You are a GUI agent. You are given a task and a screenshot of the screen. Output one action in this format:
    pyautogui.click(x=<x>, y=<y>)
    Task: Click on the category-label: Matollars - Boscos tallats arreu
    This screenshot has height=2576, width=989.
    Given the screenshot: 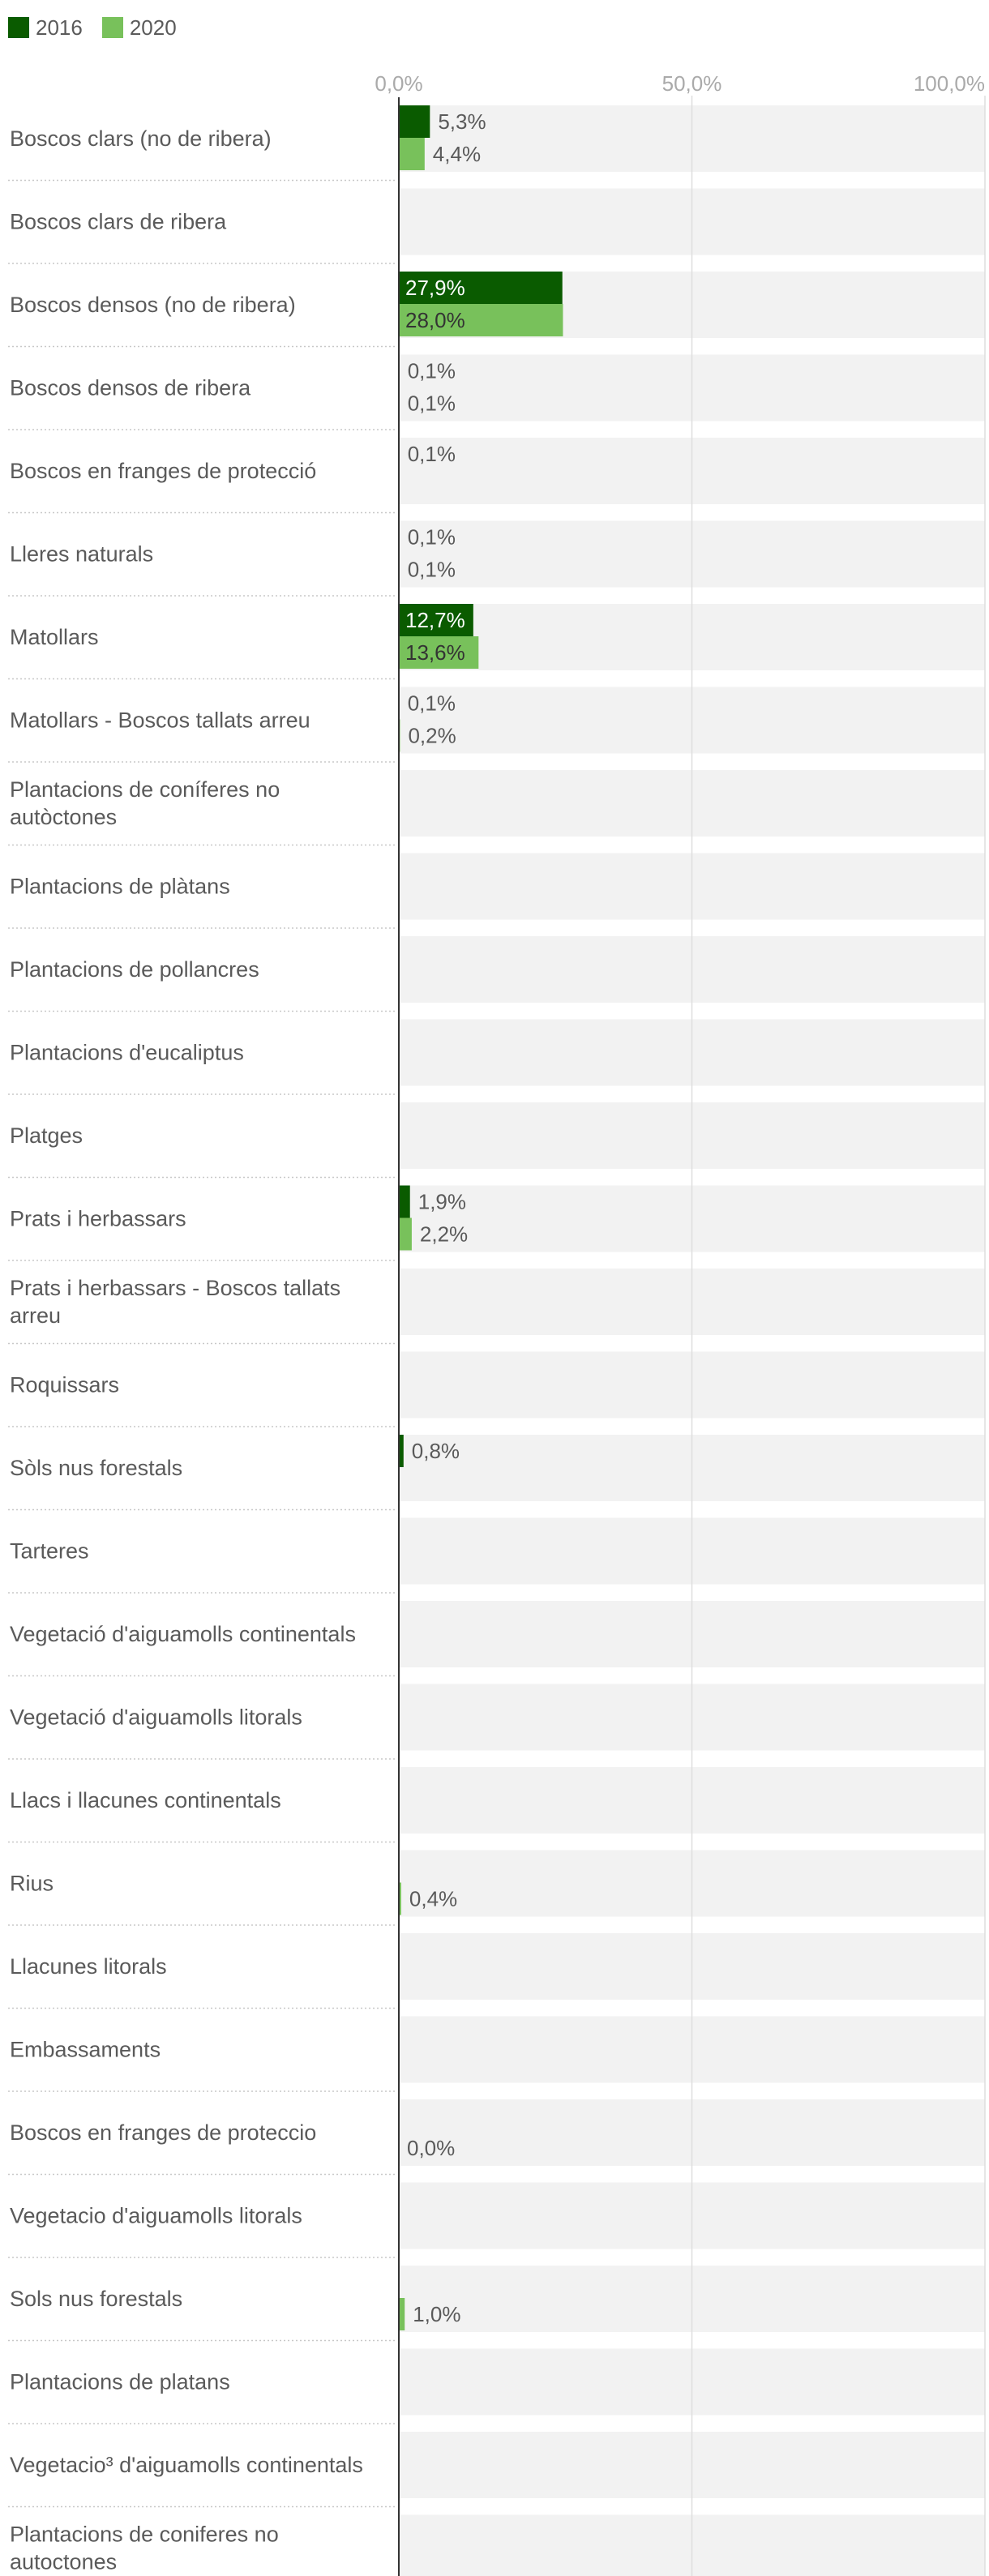 What is the action you would take?
    pyautogui.click(x=160, y=720)
    